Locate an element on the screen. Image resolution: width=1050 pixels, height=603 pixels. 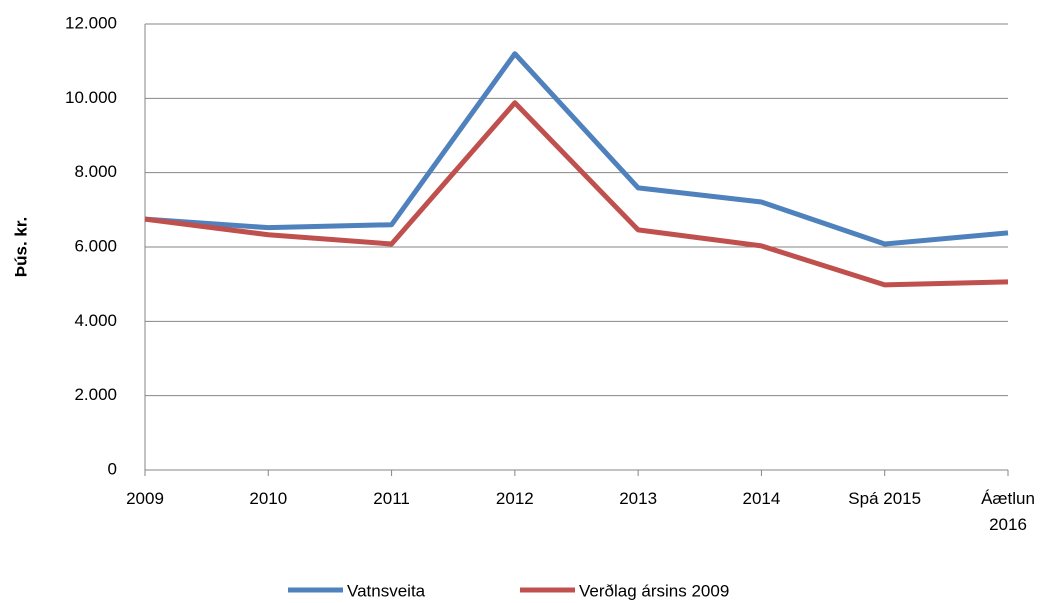
x-tick-label: 2012 is located at coordinates (514, 498).